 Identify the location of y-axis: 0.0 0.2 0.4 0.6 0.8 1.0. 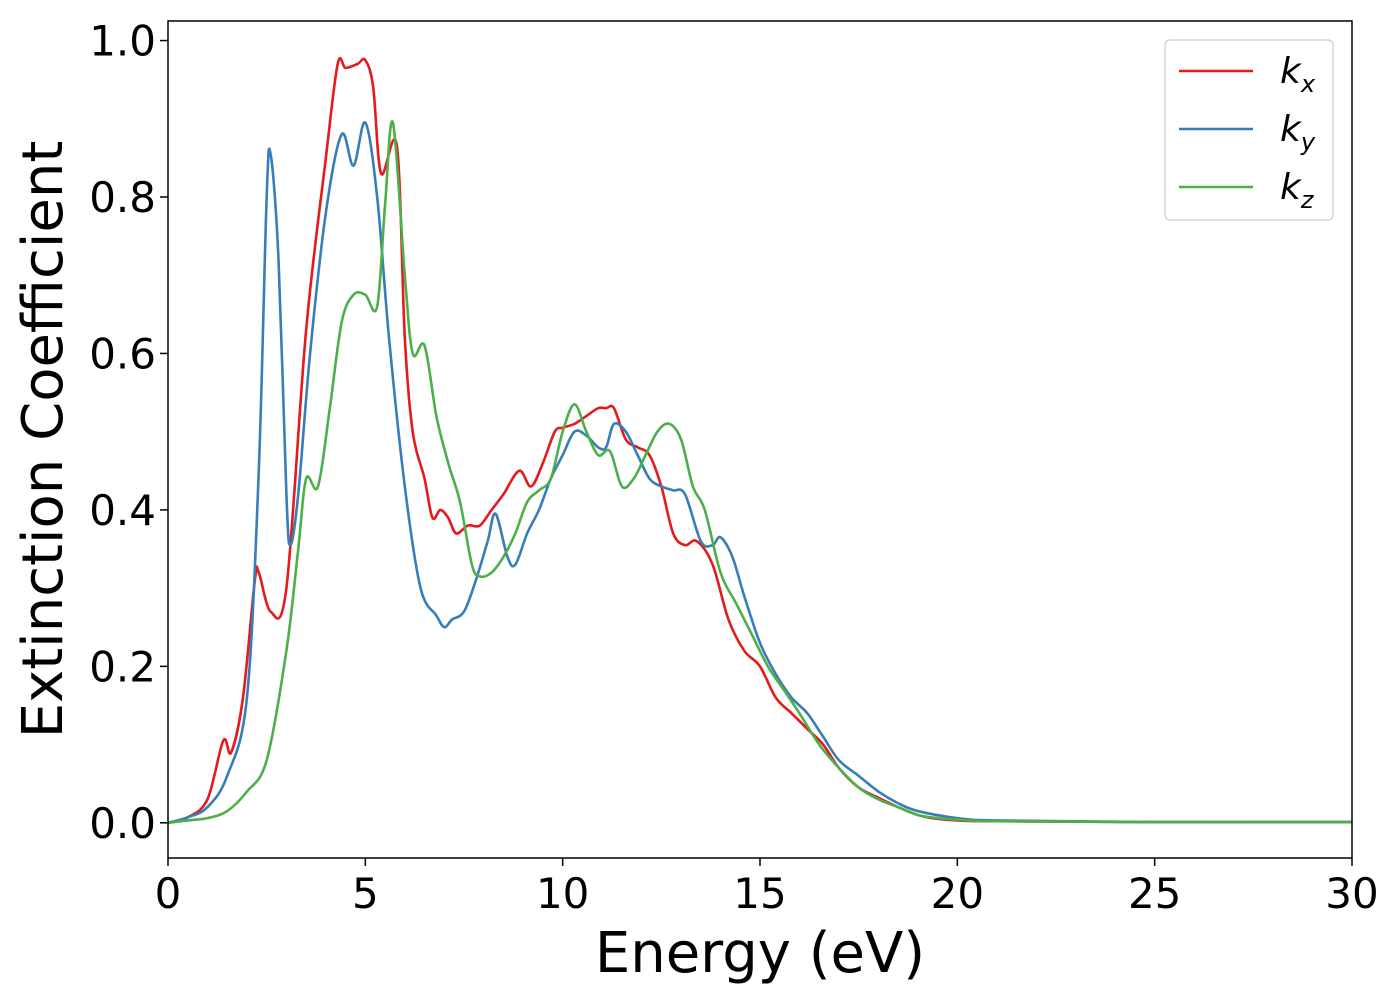
(128, 432).